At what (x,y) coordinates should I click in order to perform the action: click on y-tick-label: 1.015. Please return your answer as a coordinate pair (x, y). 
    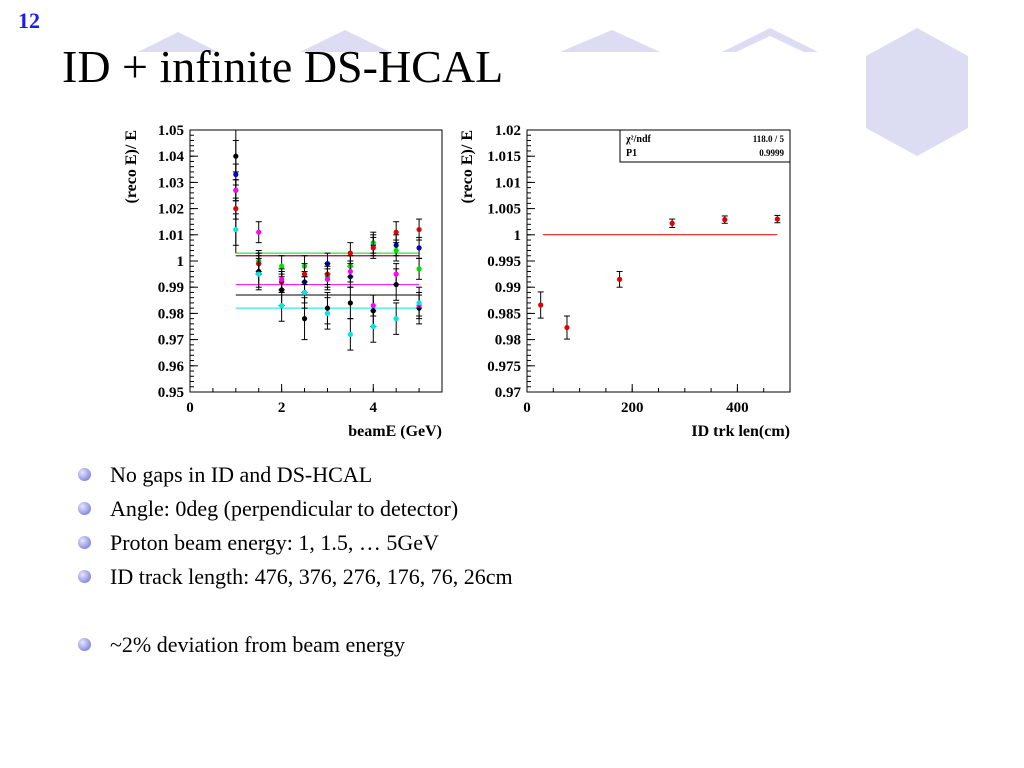
    Looking at the image, I should click on (504, 157).